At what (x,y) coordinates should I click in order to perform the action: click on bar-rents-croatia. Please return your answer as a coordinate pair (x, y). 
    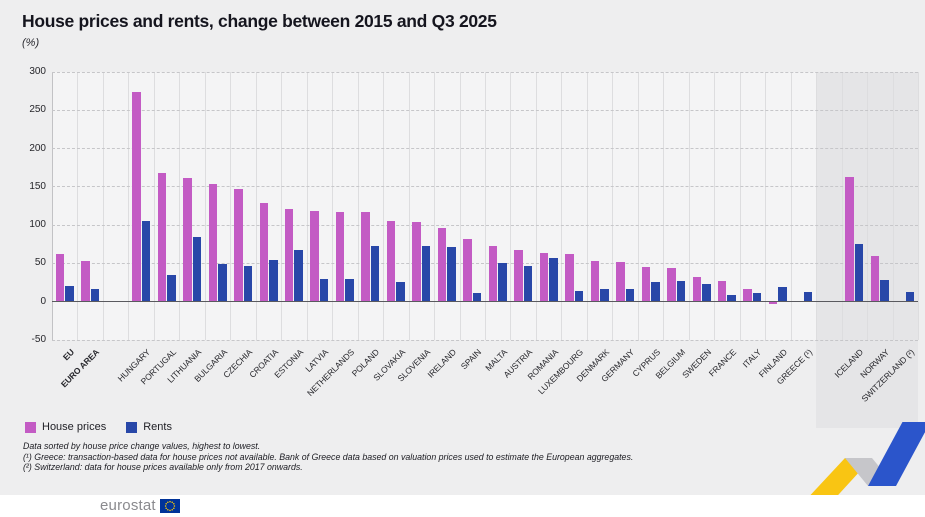
    Looking at the image, I should click on (273, 280).